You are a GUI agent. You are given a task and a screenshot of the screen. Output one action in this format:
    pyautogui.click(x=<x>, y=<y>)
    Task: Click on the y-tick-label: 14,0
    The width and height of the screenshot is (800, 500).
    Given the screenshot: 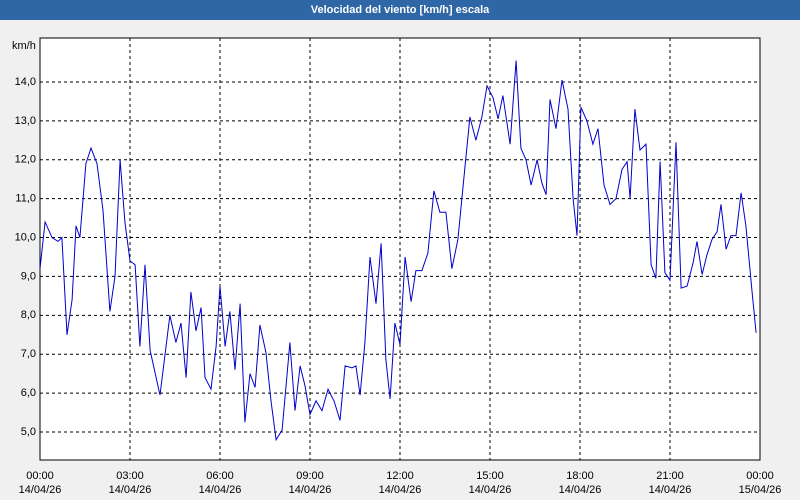 What is the action you would take?
    pyautogui.click(x=25, y=82)
    